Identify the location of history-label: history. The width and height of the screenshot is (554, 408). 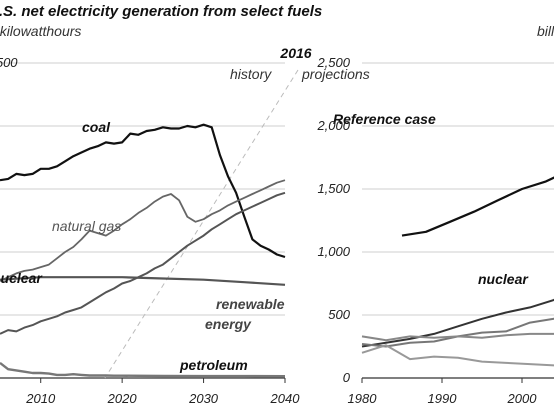
(251, 74).